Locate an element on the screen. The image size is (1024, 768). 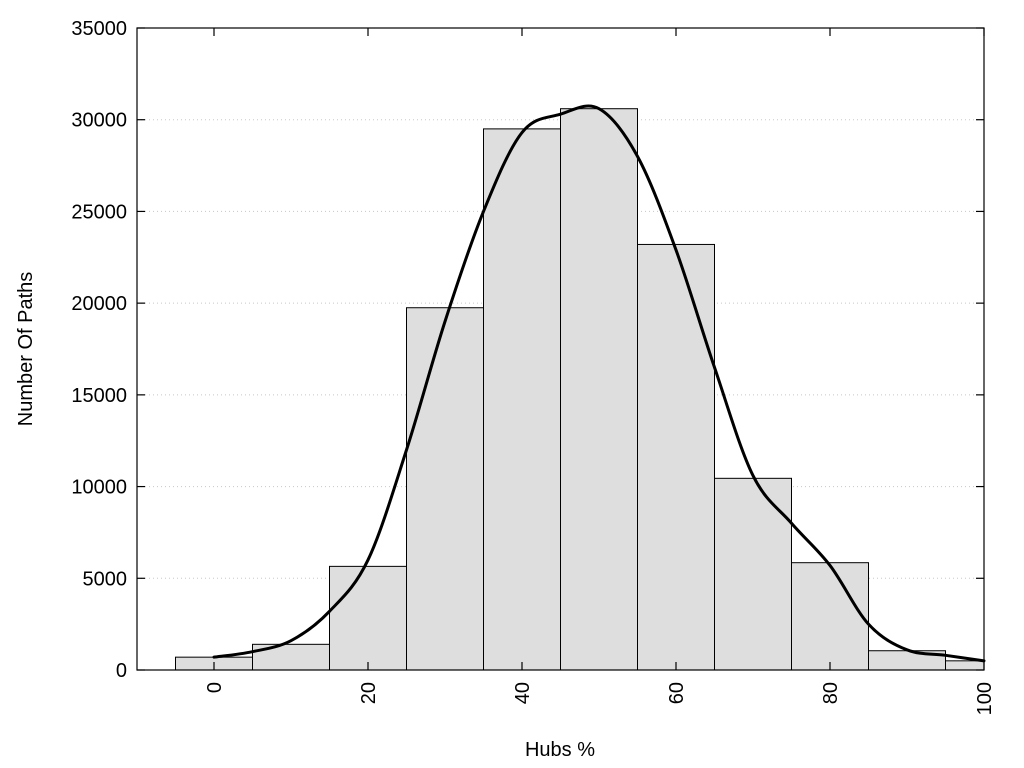
y-tick-label: 0 is located at coordinates (121, 671).